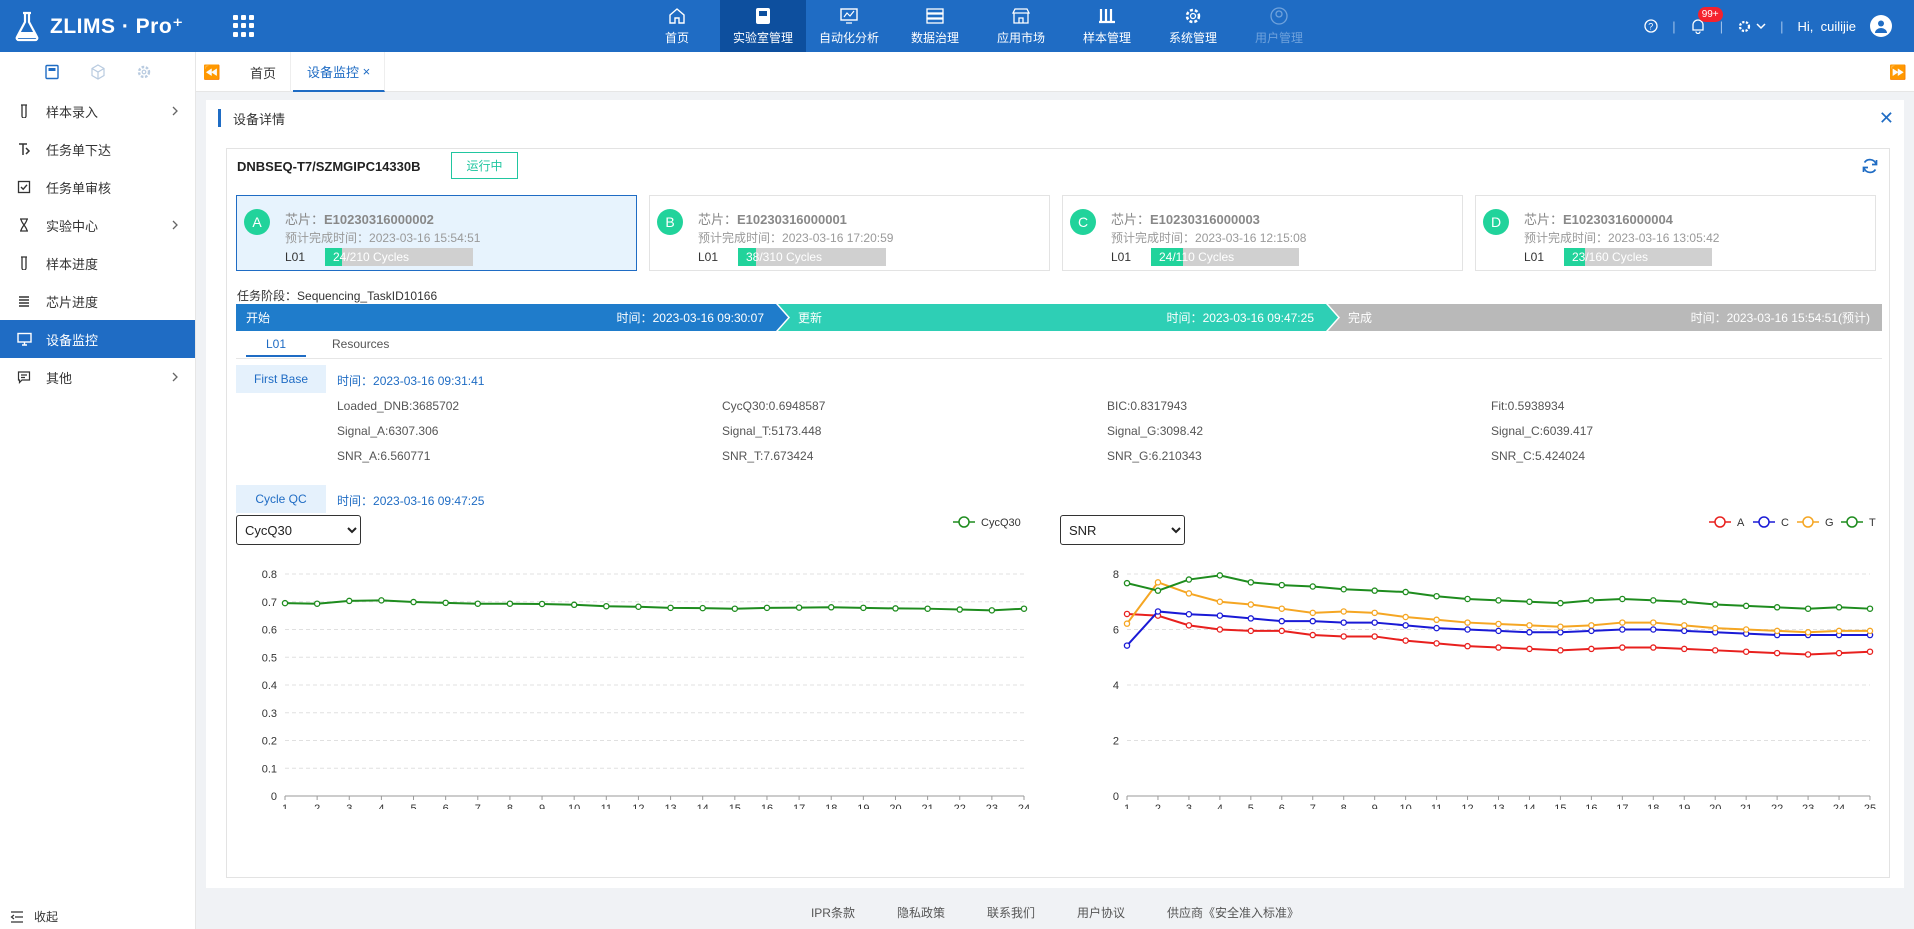  What do you see at coordinates (98, 26) in the screenshot?
I see `app-logo: ZLIMS · Pro⁺` at bounding box center [98, 26].